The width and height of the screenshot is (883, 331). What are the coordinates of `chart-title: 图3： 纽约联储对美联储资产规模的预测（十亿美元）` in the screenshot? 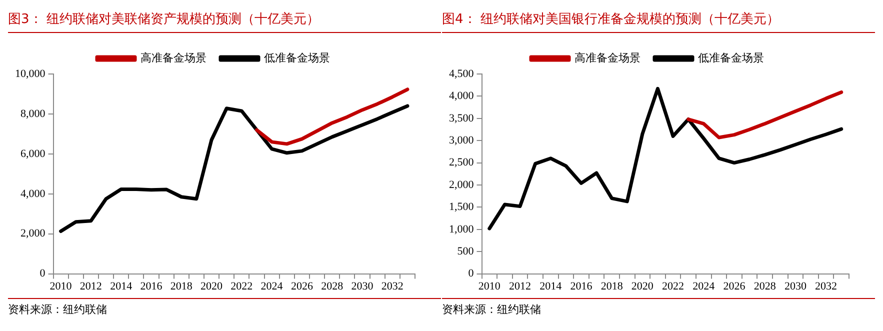 It's located at (224, 20).